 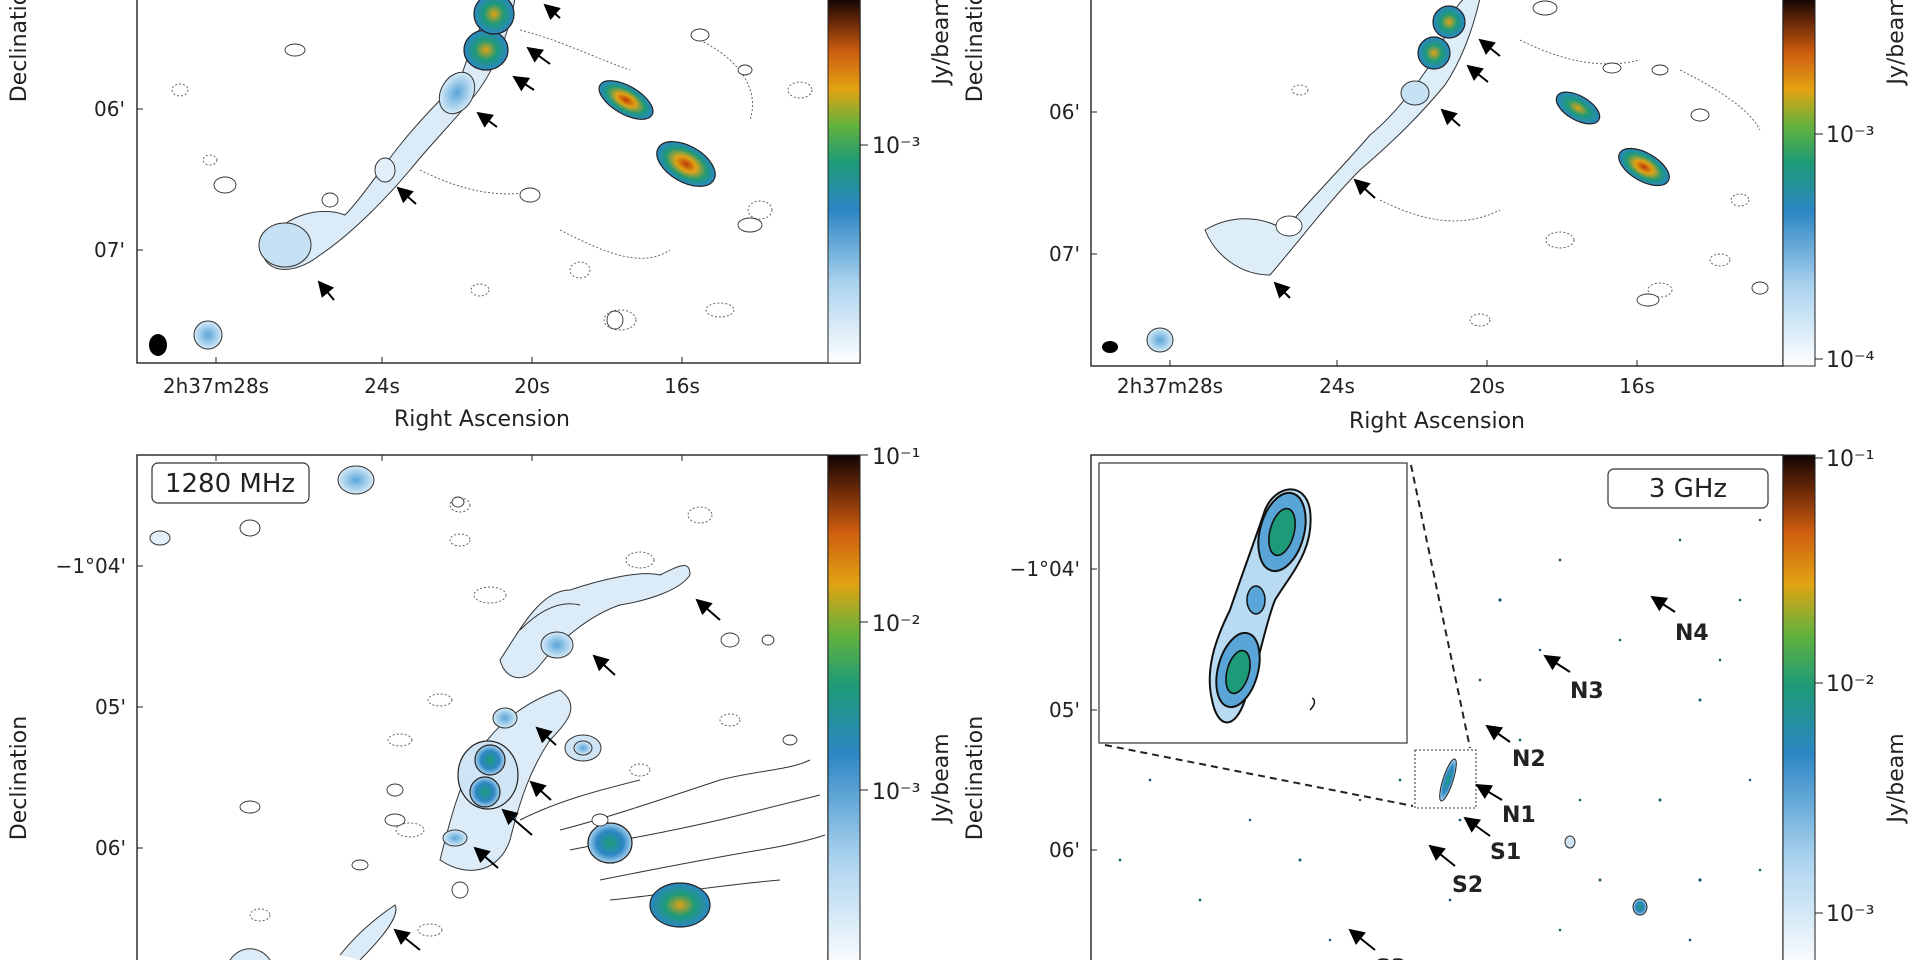 What do you see at coordinates (1282, 532) in the screenshot?
I see `inset-lobe-north-core` at bounding box center [1282, 532].